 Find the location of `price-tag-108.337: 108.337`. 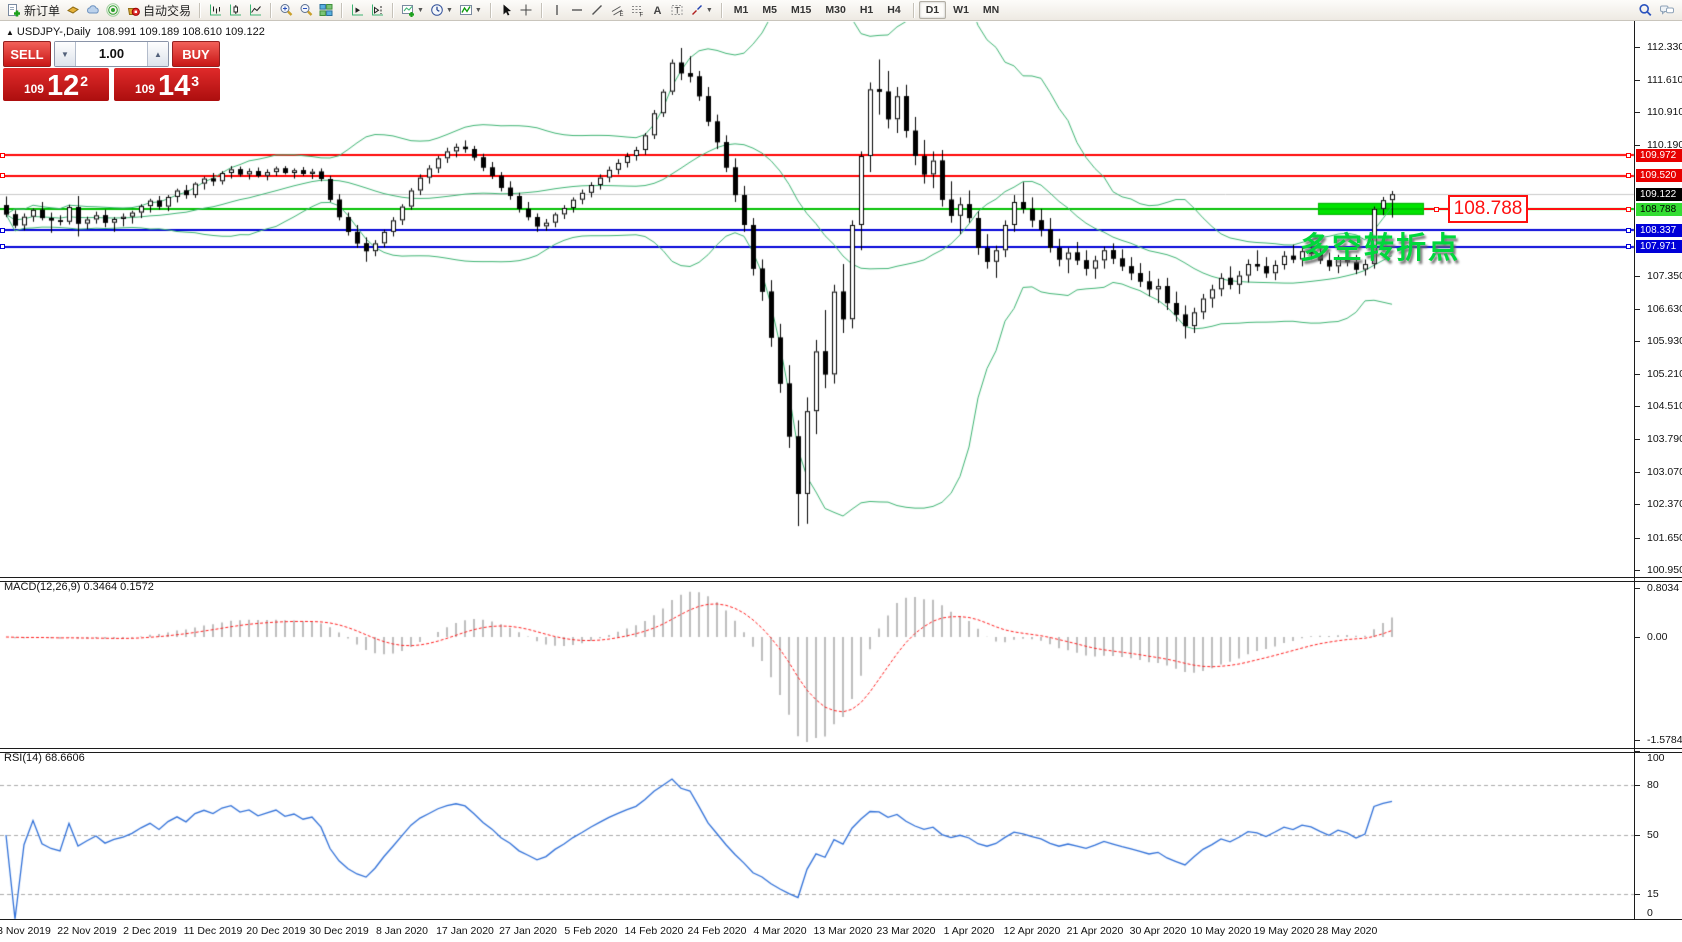

price-tag-108.337: 108.337 is located at coordinates (1659, 230).